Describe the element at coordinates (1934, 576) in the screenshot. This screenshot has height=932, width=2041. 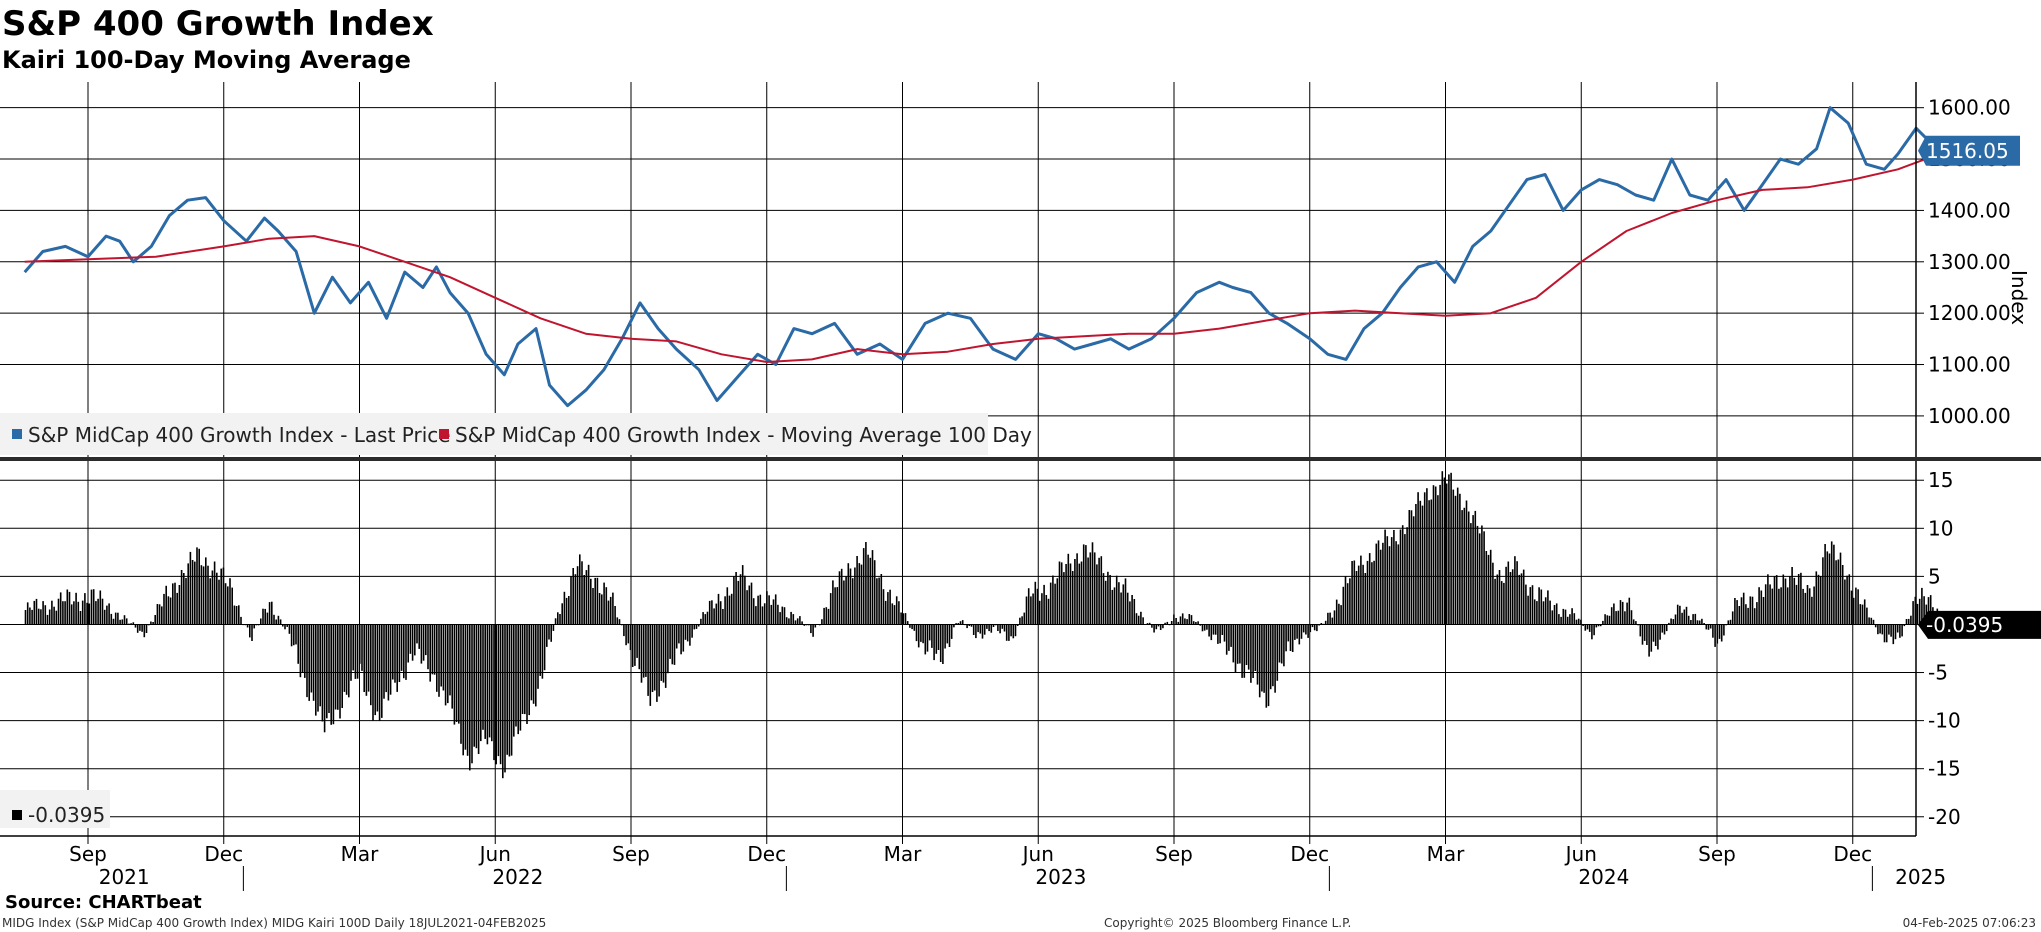
I see `kairi-tick-label: 5` at that location.